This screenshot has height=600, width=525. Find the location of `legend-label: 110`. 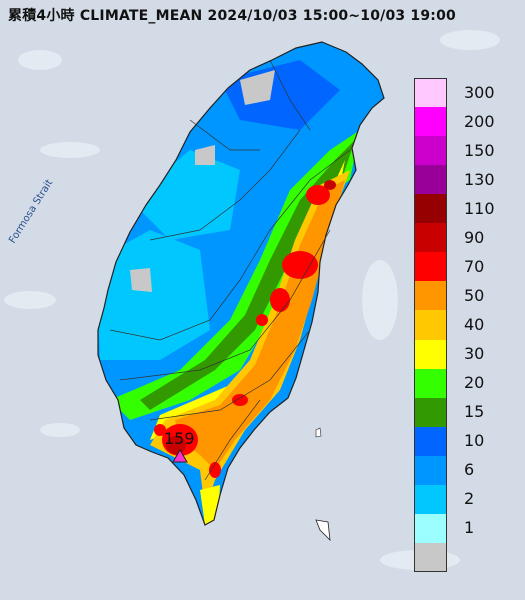

legend-label: 110 is located at coordinates (479, 208).